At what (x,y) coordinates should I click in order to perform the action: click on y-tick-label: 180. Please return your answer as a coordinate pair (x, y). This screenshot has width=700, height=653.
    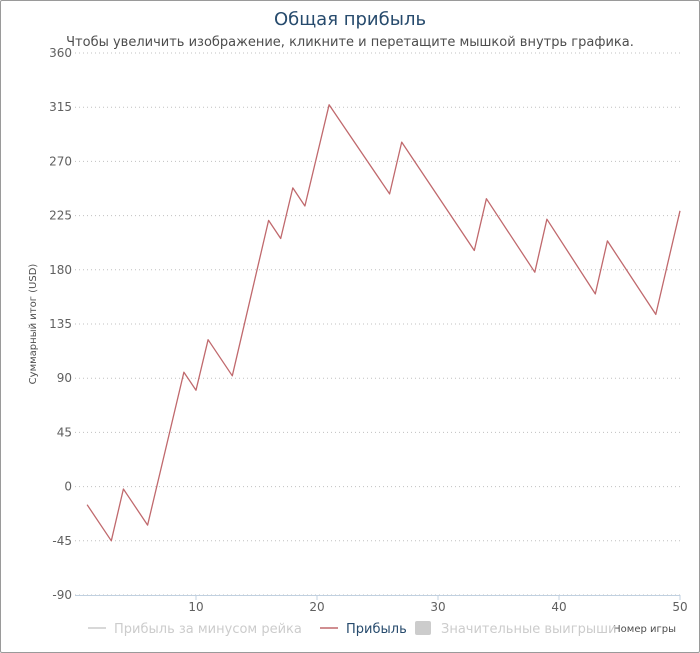
    Looking at the image, I should click on (60, 270).